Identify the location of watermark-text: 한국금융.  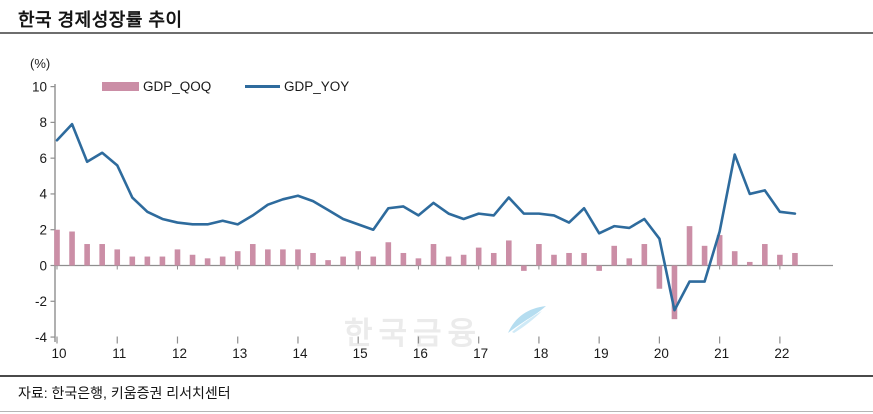
(413, 333).